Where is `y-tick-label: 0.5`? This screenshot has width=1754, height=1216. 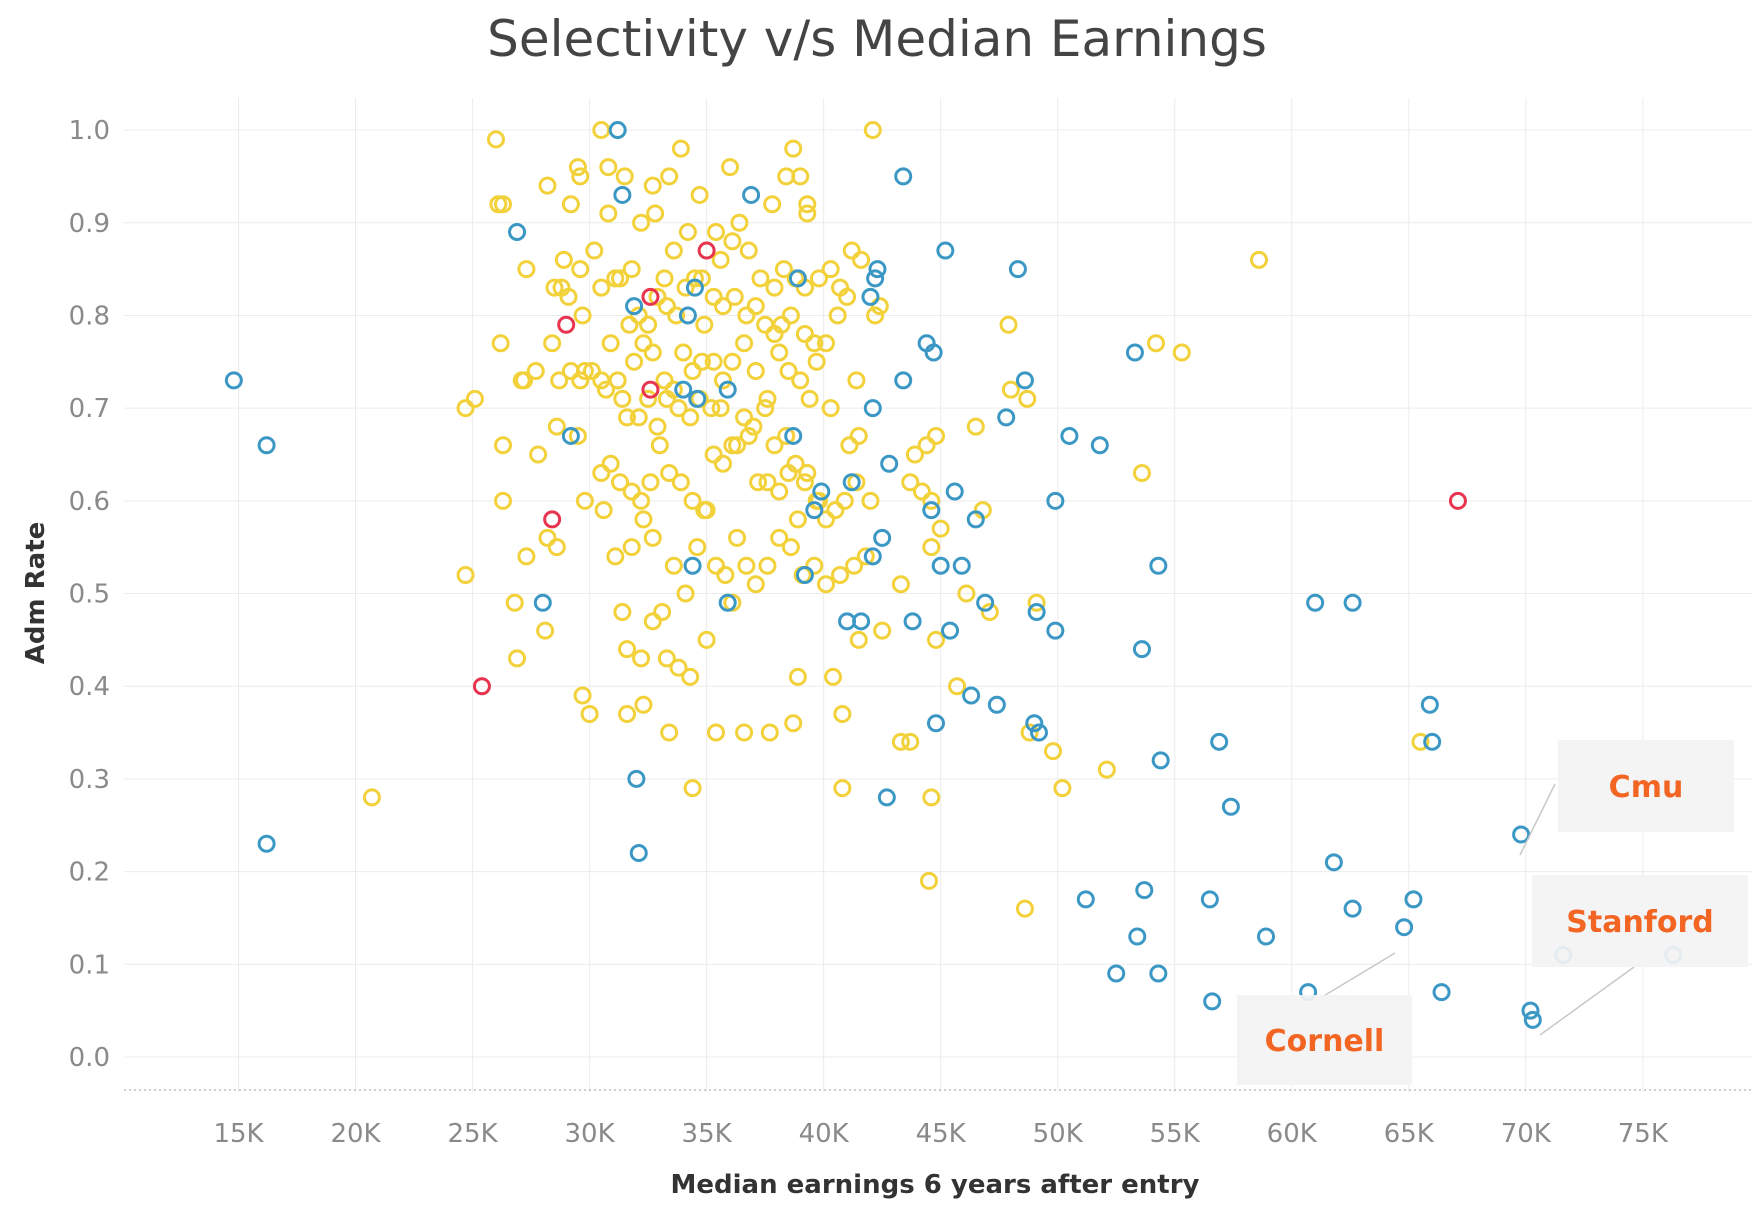
y-tick-label: 0.5 is located at coordinates (89, 595).